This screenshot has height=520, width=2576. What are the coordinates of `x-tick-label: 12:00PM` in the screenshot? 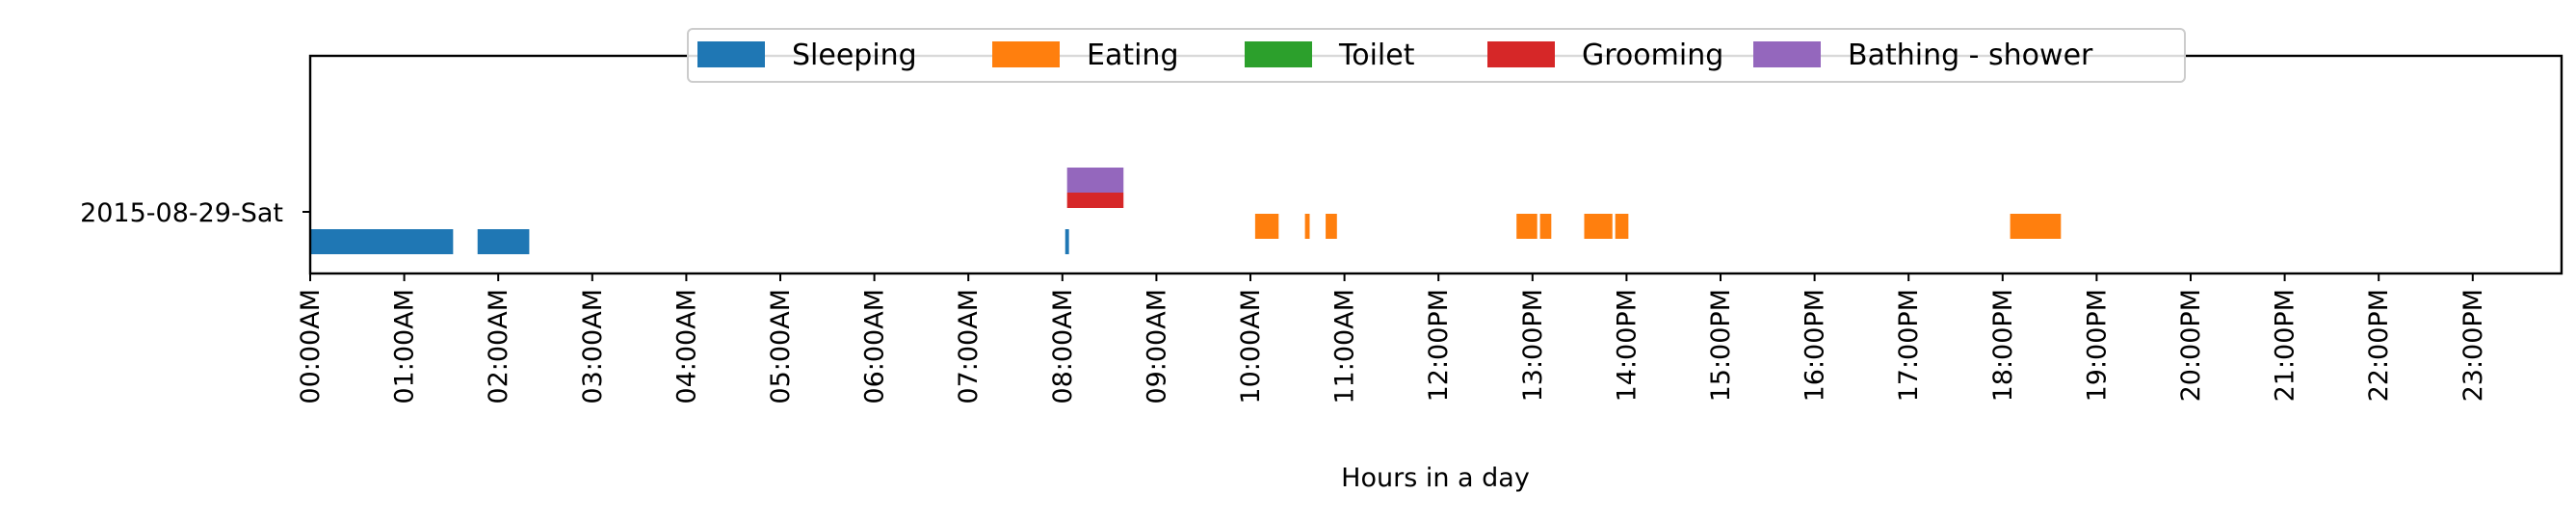 It's located at (1439, 345).